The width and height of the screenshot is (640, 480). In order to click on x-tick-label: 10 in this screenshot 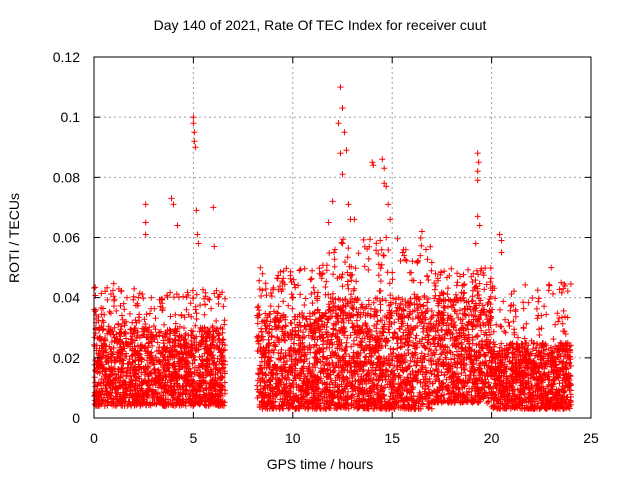, I will do `click(293, 438)`.